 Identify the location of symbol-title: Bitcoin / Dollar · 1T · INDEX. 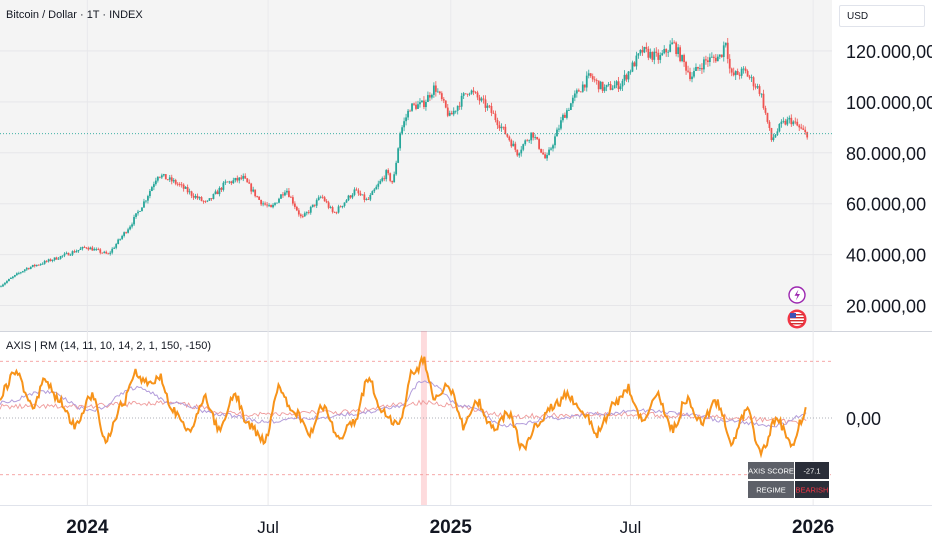
(74, 15).